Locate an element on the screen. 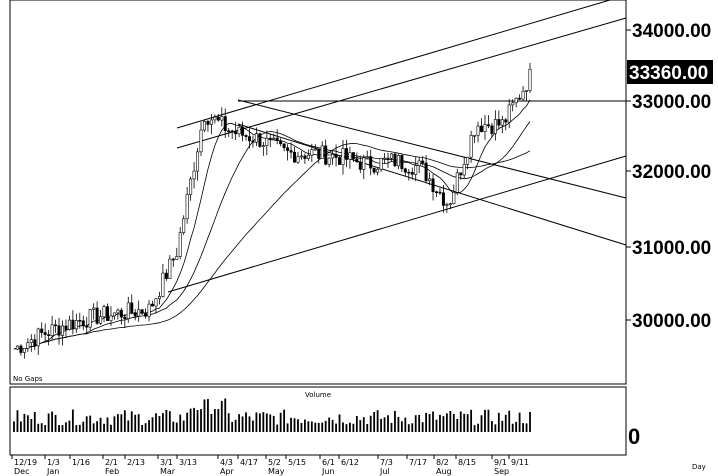 The width and height of the screenshot is (718, 476). x-tick-day-label: 3/13 is located at coordinates (188, 462).